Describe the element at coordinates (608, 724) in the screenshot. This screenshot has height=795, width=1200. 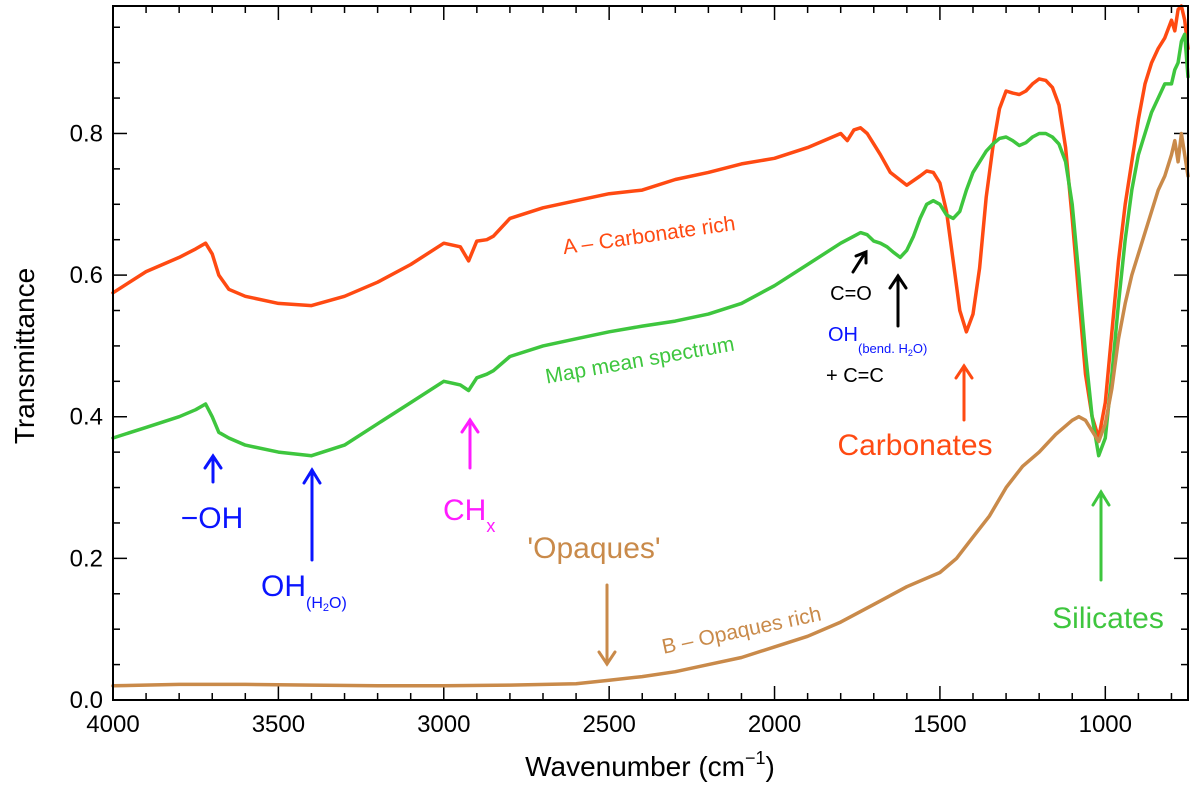
I see `x-tick-label: 2500` at that location.